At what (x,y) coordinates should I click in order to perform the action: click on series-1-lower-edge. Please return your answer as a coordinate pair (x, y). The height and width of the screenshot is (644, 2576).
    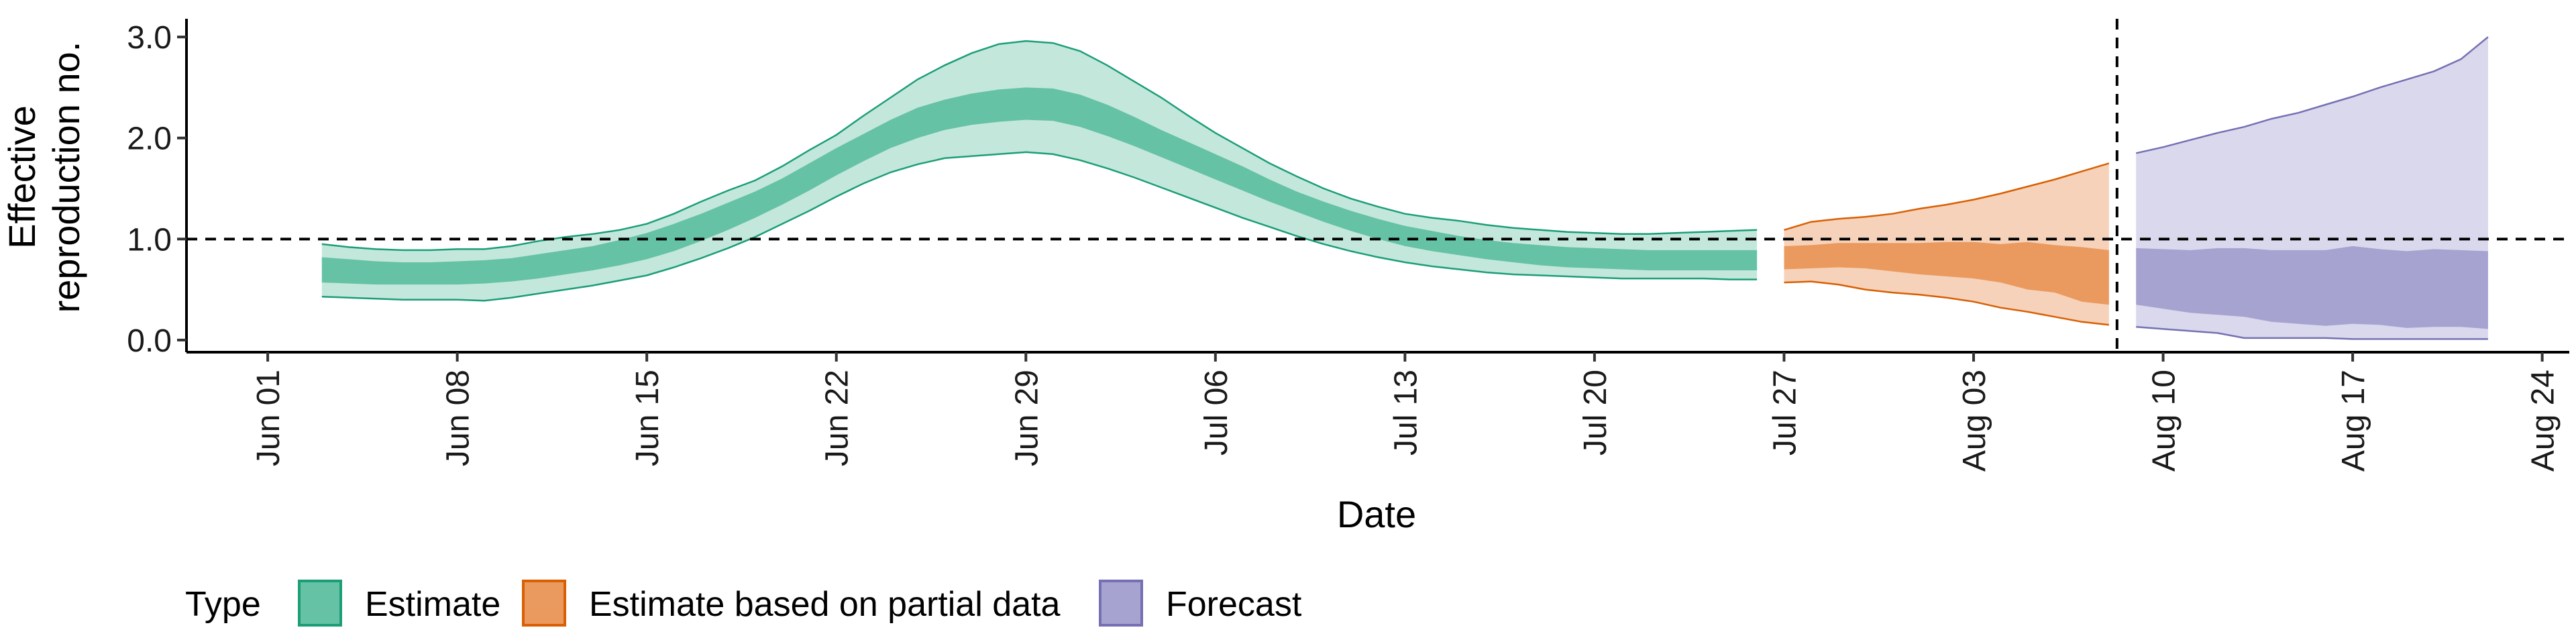
    Looking at the image, I should click on (1946, 303).